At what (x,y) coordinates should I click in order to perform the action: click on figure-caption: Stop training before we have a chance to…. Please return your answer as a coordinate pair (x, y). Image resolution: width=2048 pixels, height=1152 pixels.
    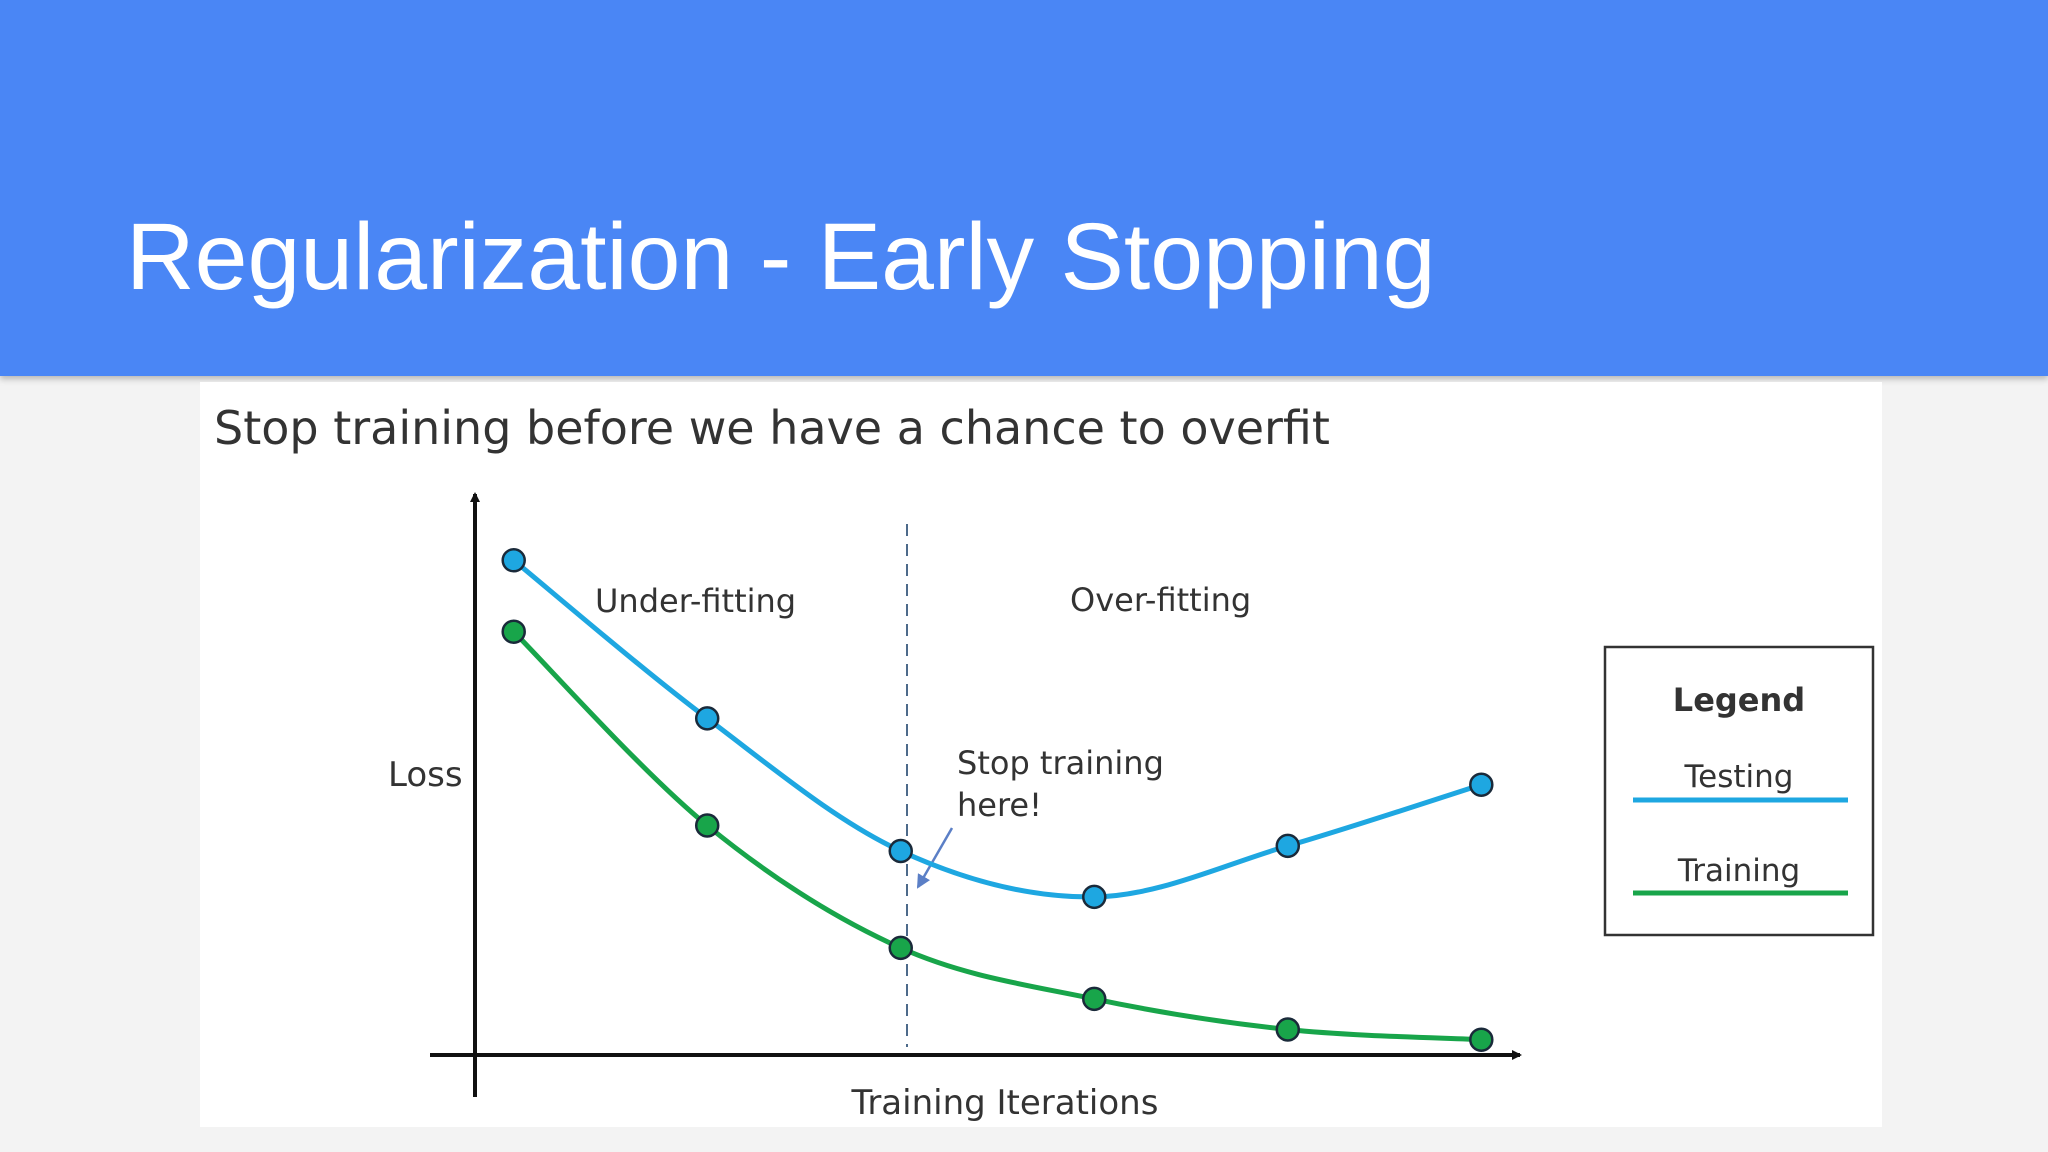
    Looking at the image, I should click on (772, 428).